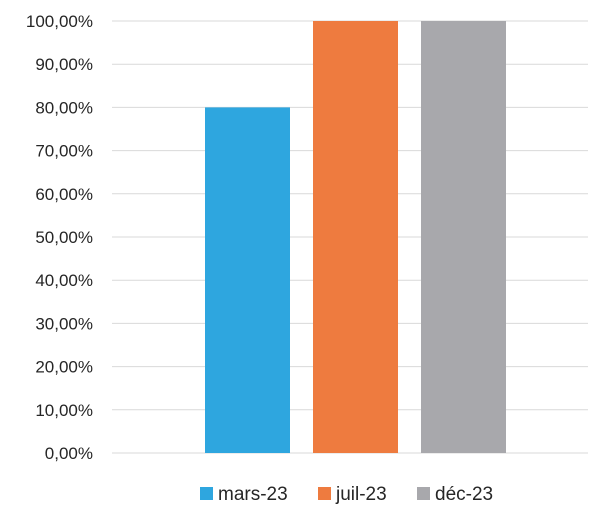 This screenshot has height=509, width=599. Describe the element at coordinates (253, 494) in the screenshot. I see `legend-label: mars-23` at that location.